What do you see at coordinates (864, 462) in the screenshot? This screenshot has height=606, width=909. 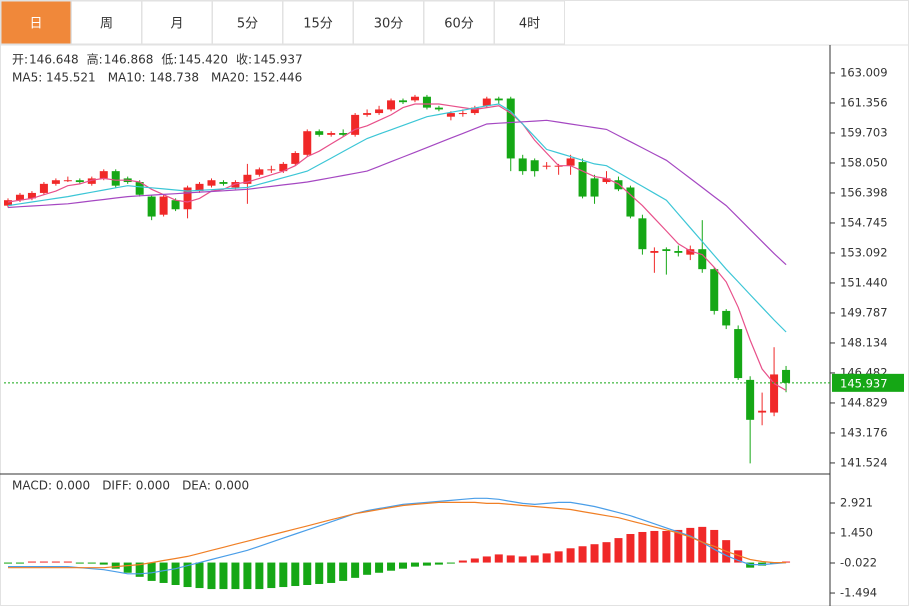 I see `y-tick-label: 141.524` at bounding box center [864, 462].